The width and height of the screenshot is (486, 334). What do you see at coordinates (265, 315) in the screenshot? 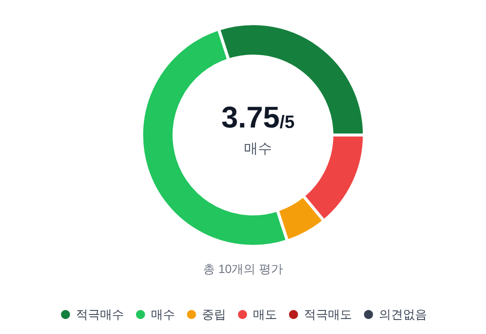
I see `legend-label: 매도` at bounding box center [265, 315].